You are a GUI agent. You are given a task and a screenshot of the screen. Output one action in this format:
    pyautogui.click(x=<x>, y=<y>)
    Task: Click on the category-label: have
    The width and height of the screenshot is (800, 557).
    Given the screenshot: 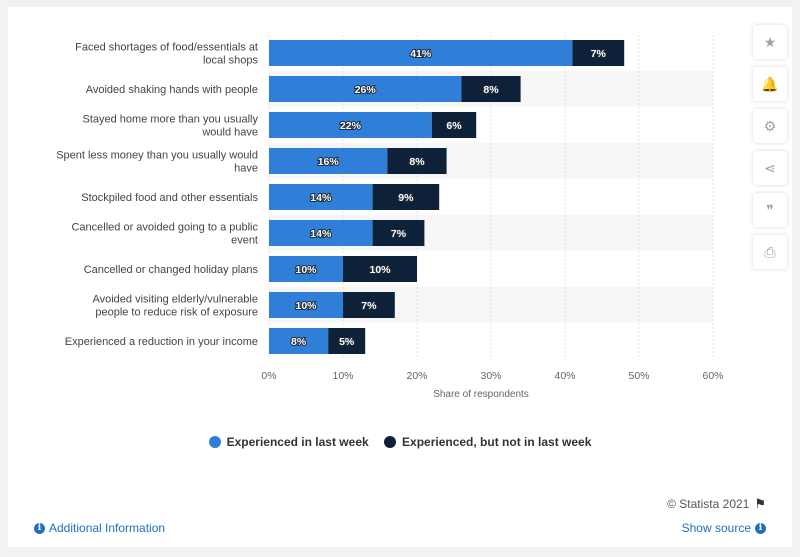 What is the action you would take?
    pyautogui.click(x=246, y=169)
    